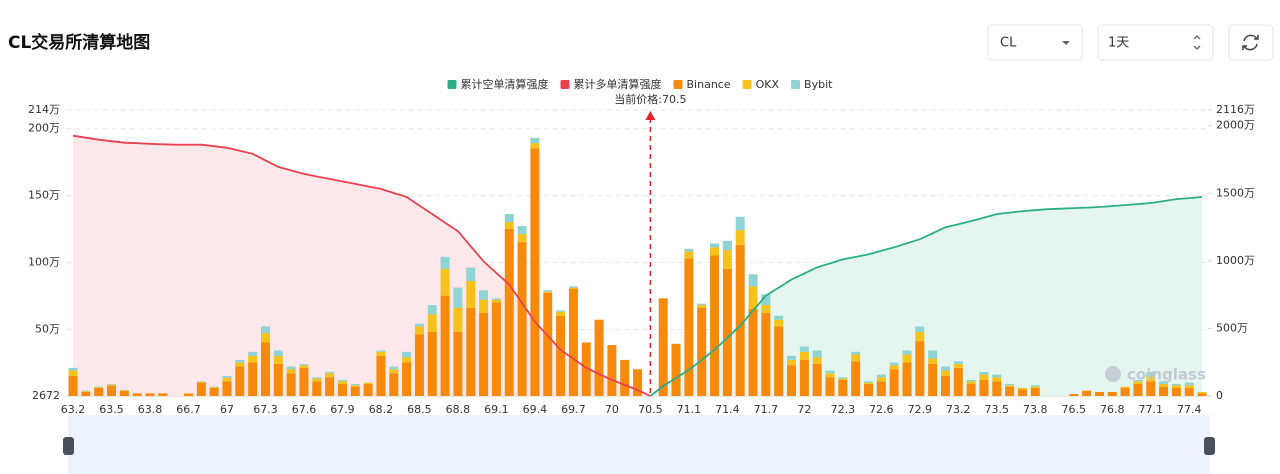 This screenshot has height=474, width=1280. Describe the element at coordinates (47, 328) in the screenshot. I see `y-tick-label: 50万` at that location.